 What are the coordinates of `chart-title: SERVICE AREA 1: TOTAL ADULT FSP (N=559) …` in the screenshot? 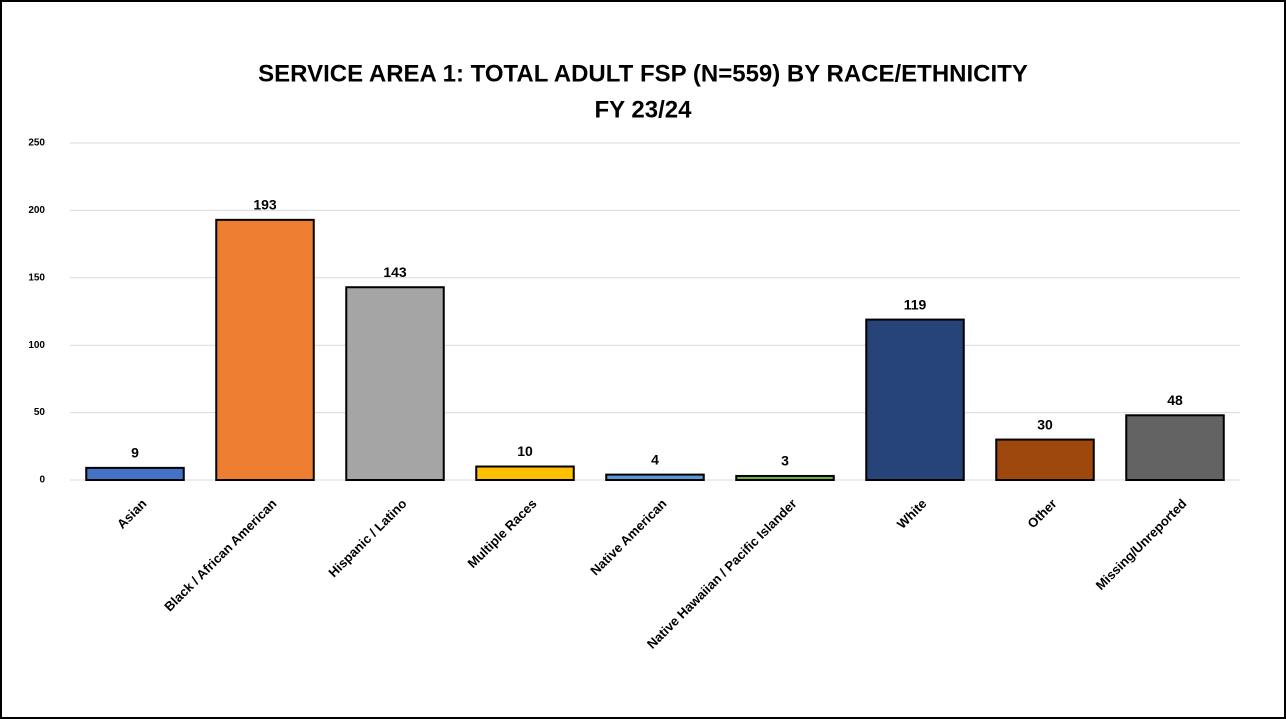 It's located at (643, 73).